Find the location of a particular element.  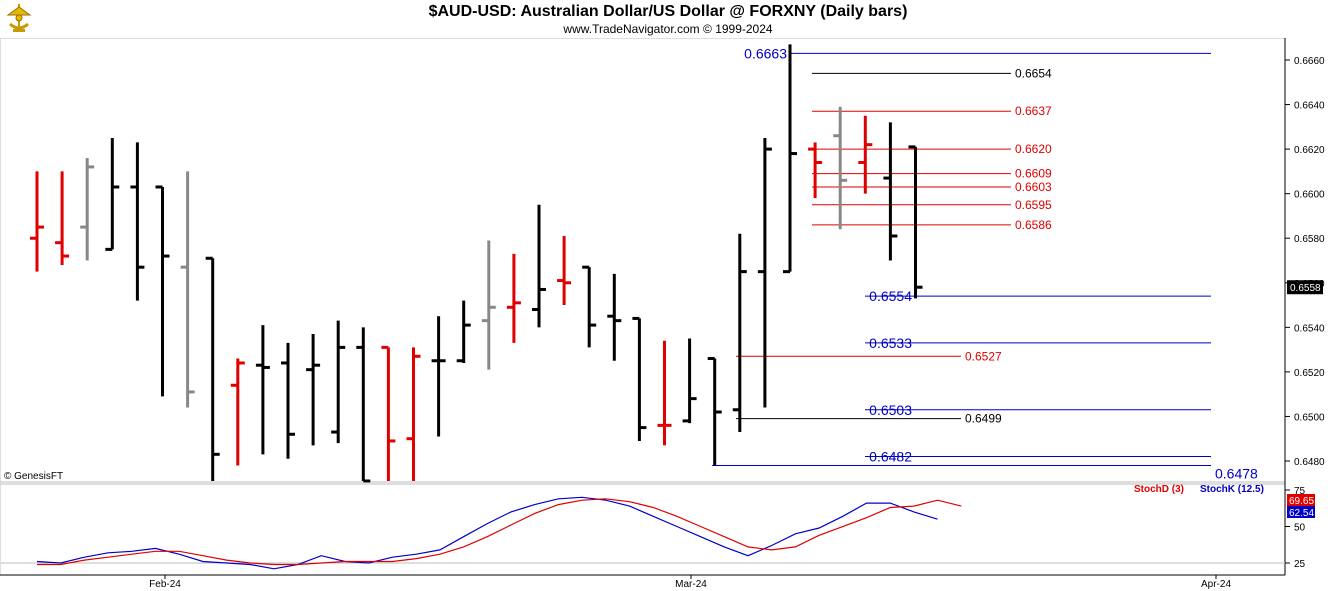

watermark: © GenesisFT is located at coordinates (33, 476).